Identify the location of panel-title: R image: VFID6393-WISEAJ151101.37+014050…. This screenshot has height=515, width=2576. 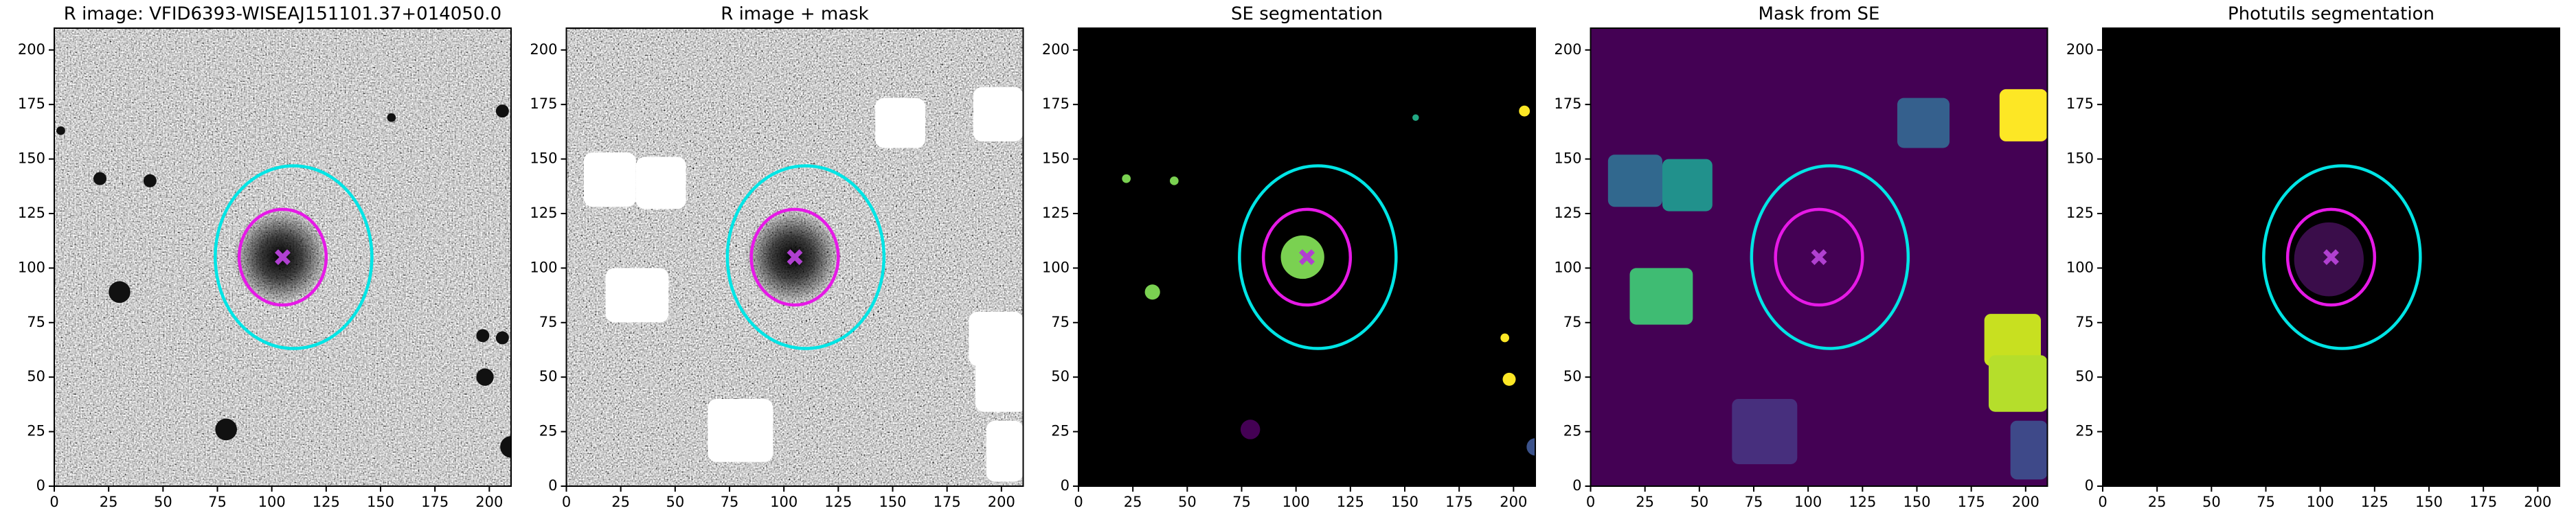
(282, 14).